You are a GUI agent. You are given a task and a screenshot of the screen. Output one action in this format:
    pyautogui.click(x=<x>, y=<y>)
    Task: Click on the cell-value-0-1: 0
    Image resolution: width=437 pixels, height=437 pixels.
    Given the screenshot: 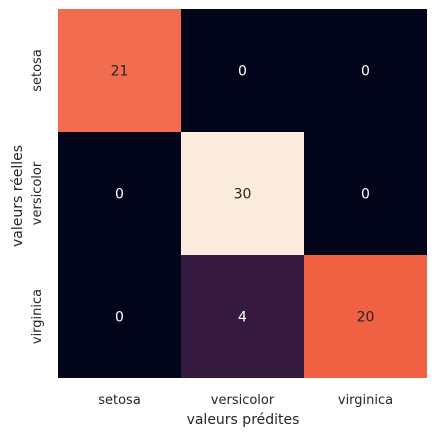 What is the action you would take?
    pyautogui.click(x=242, y=72)
    